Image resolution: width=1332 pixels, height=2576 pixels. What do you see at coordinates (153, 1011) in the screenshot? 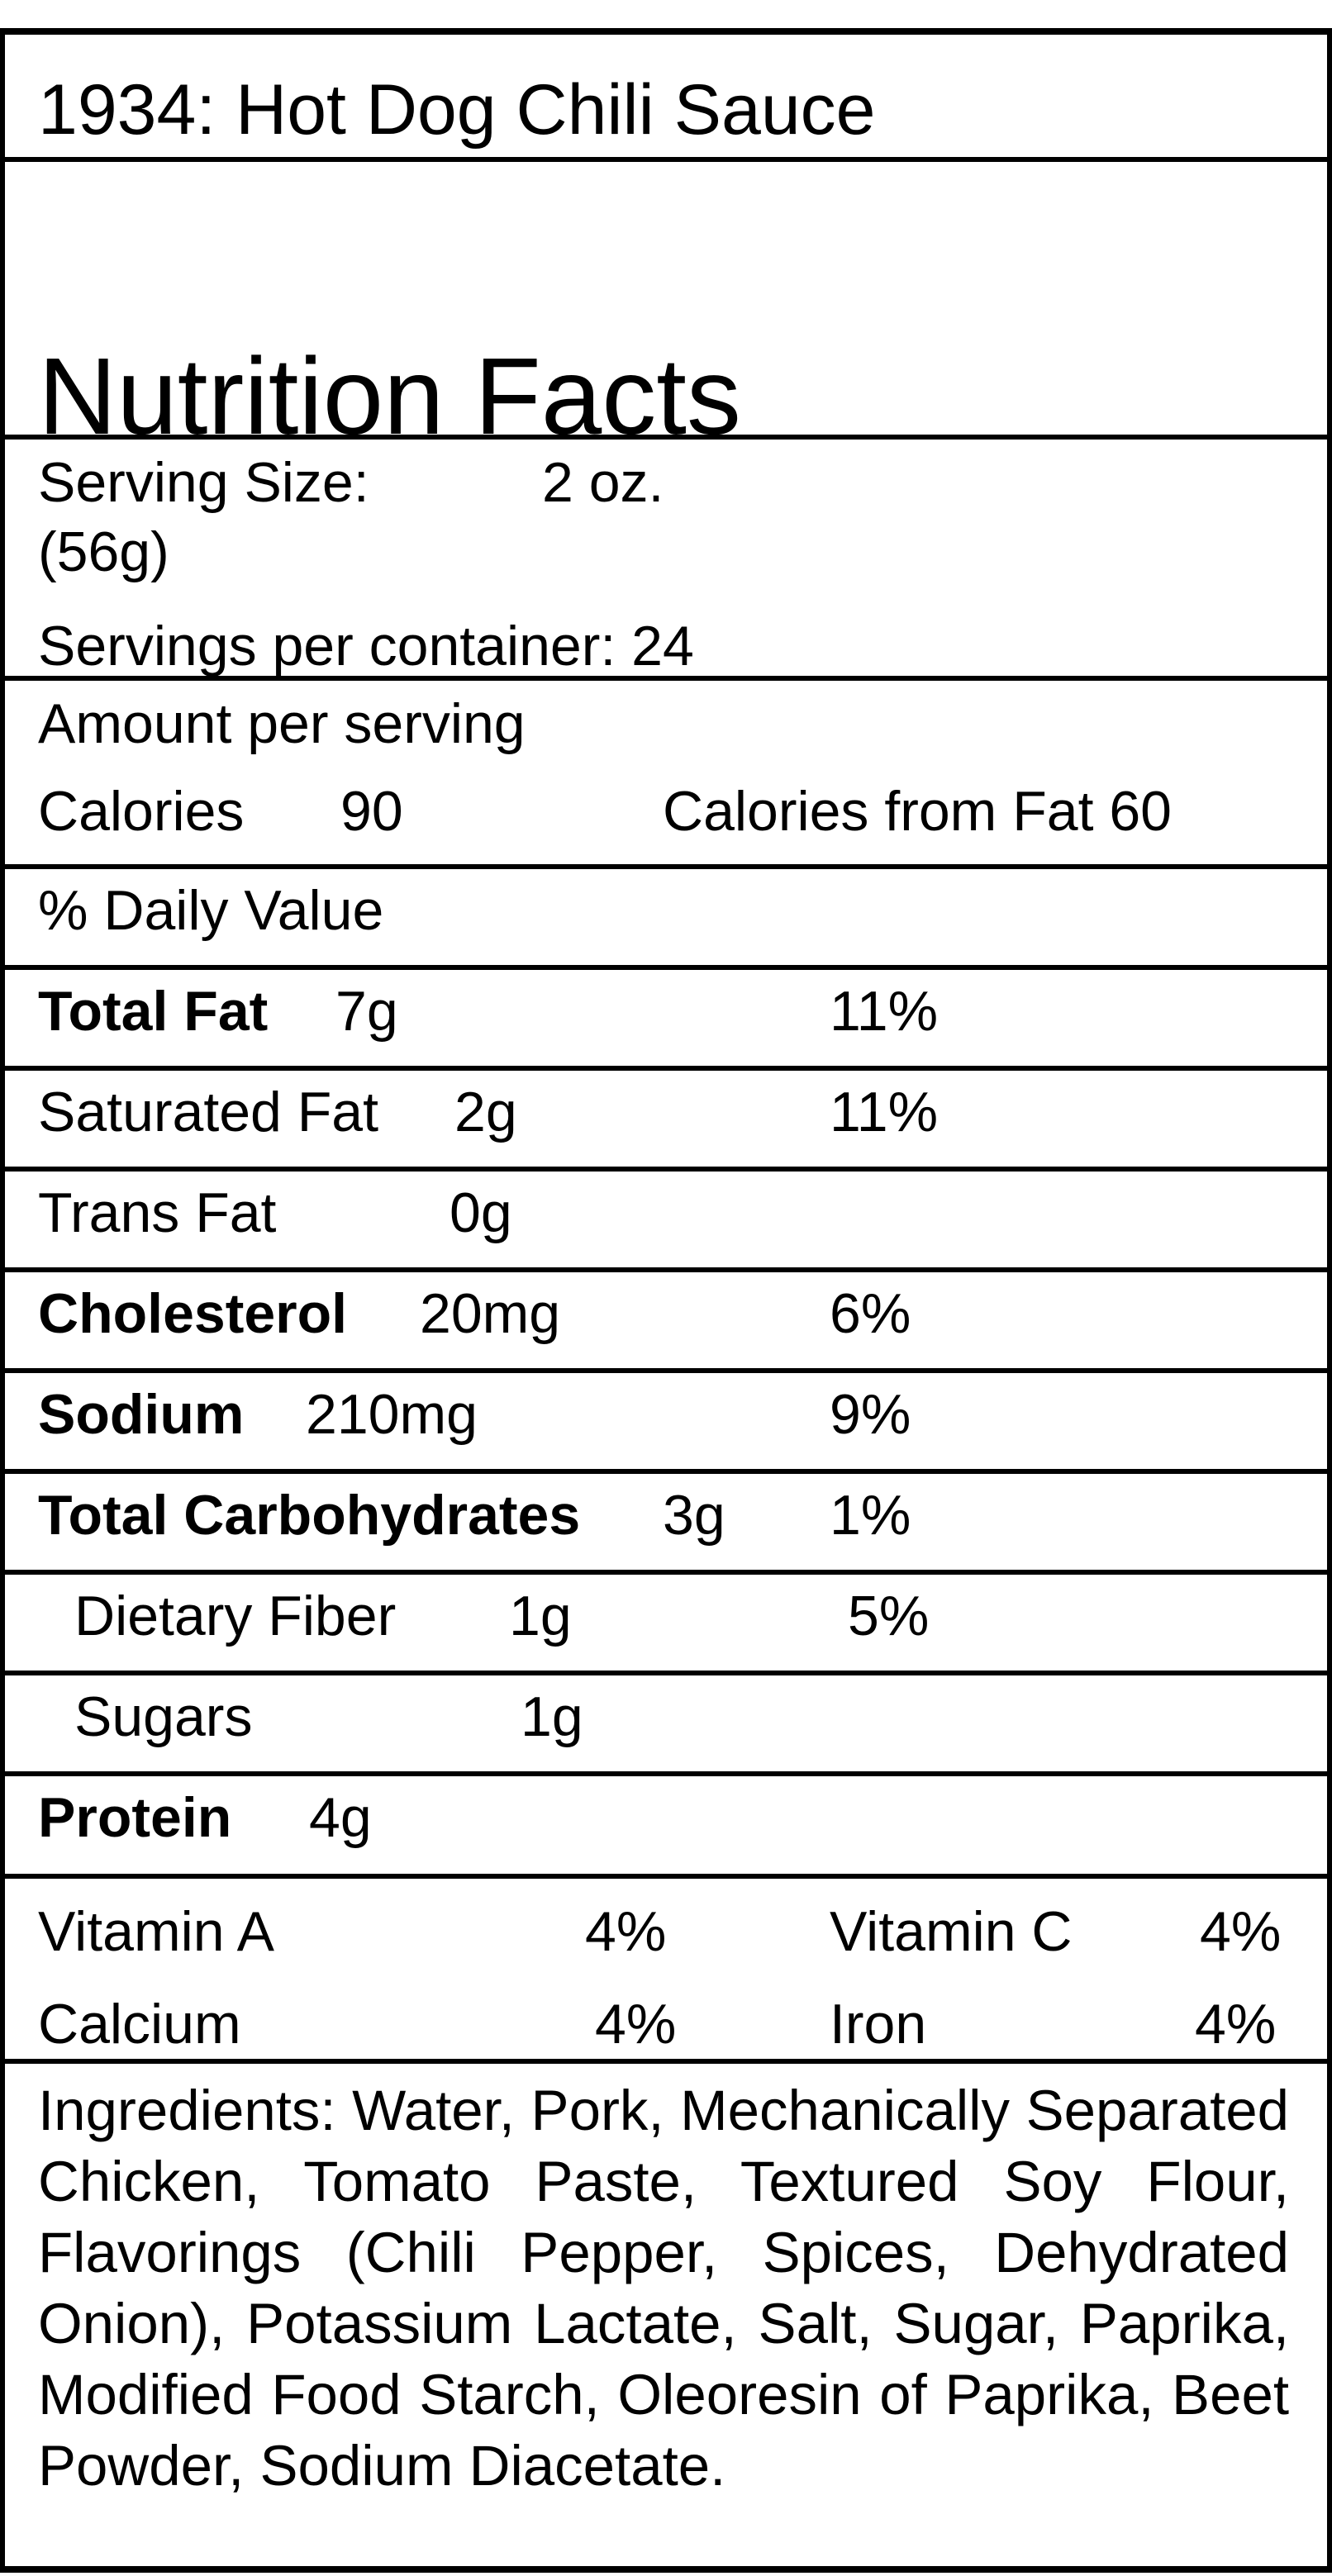
I see `nutrient-name: Total Fat` at bounding box center [153, 1011].